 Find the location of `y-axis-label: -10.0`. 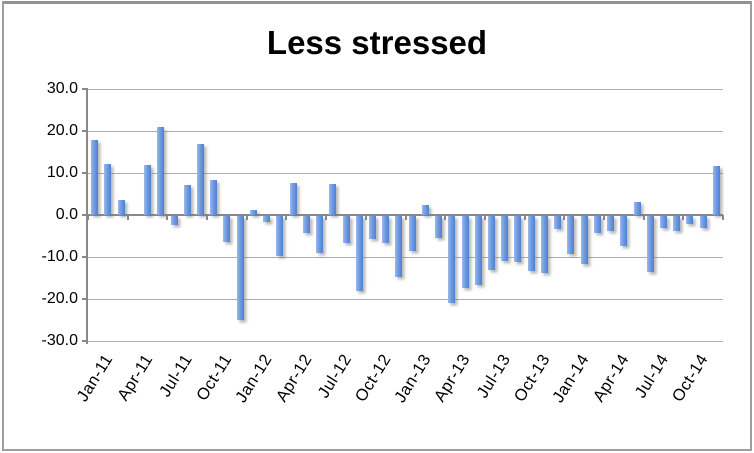

y-axis-label: -10.0 is located at coordinates (59, 256).